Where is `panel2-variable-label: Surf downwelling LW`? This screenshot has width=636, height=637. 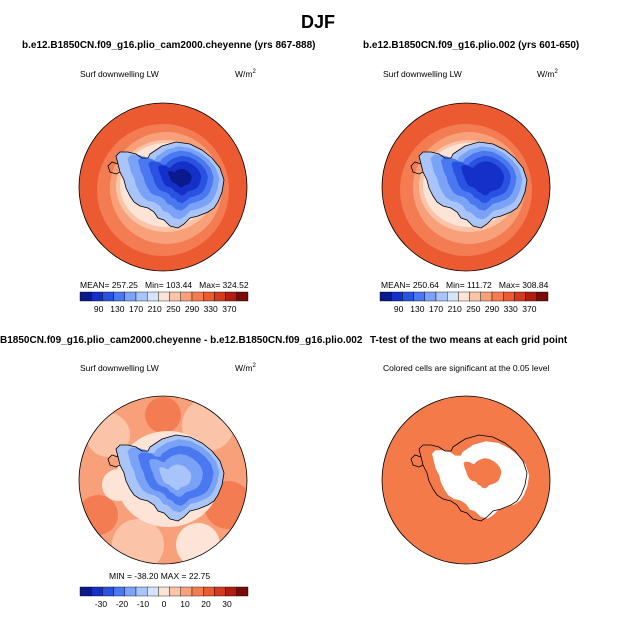 panel2-variable-label: Surf downwelling LW is located at coordinates (422, 74).